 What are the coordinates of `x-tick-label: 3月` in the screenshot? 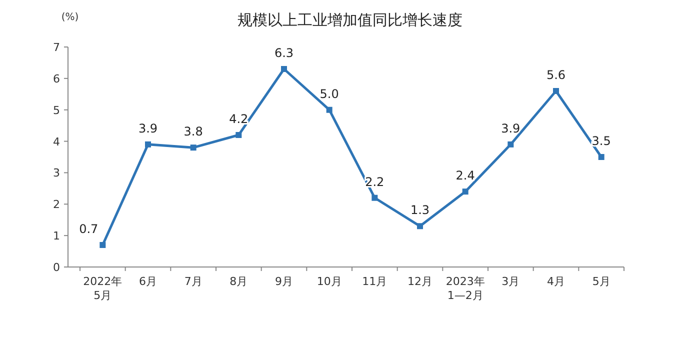 It's located at (511, 281).